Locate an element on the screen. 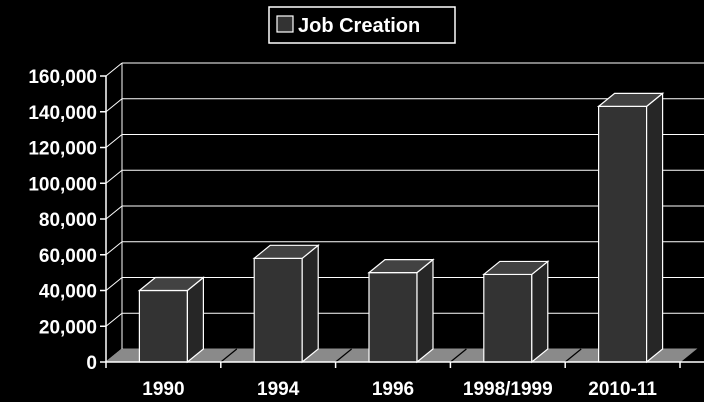 The height and width of the screenshot is (402, 704). x-tick-label: 2010-11 is located at coordinates (622, 389).